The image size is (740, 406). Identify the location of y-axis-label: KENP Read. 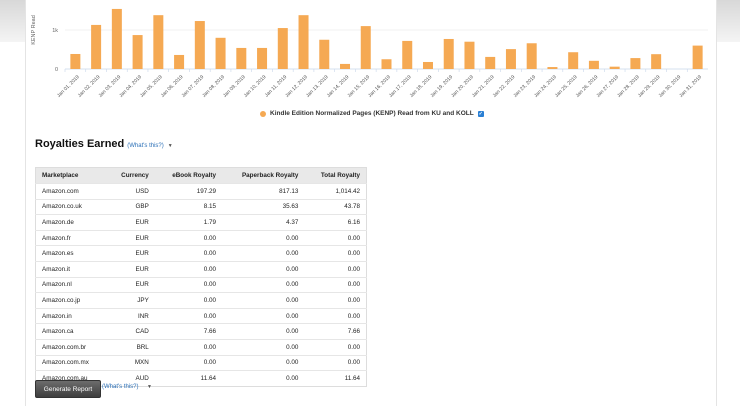
(34, 30).